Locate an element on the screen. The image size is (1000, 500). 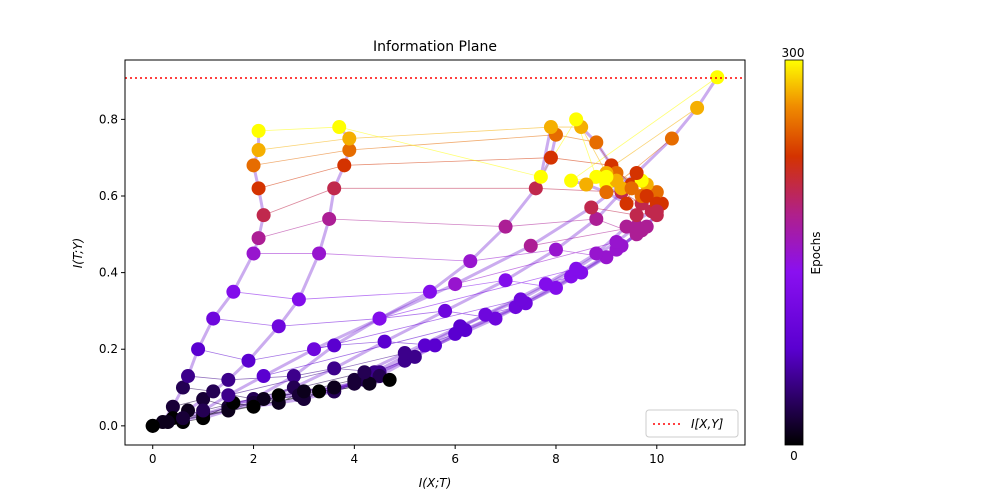
x-axis-label: I(X;T) is located at coordinates (435, 483).